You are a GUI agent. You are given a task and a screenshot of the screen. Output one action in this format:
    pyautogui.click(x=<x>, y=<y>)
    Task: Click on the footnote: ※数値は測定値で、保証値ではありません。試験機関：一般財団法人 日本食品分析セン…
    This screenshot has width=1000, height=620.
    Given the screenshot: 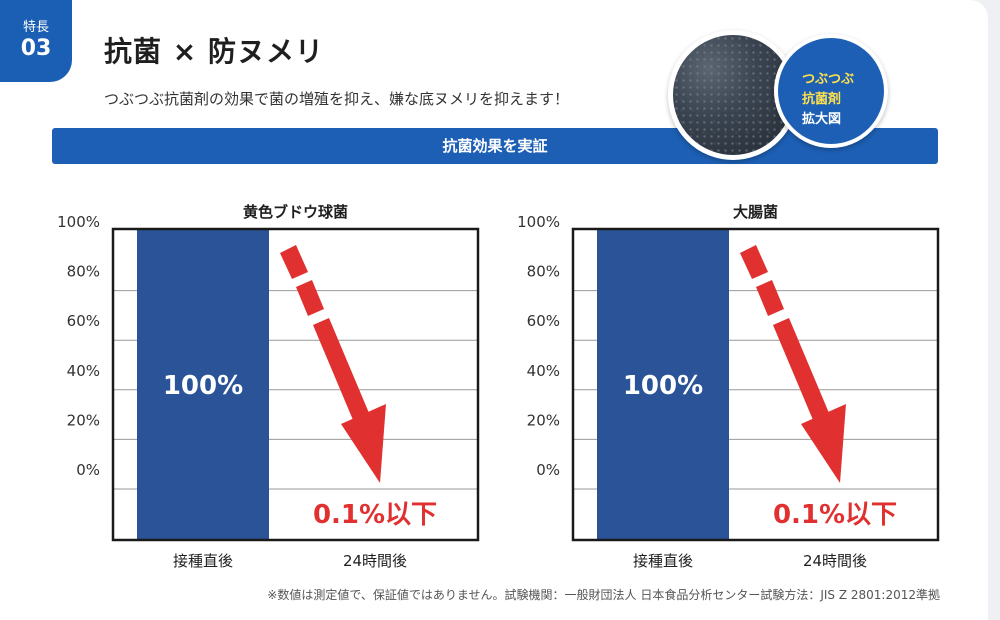 What is the action you would take?
    pyautogui.click(x=603, y=595)
    